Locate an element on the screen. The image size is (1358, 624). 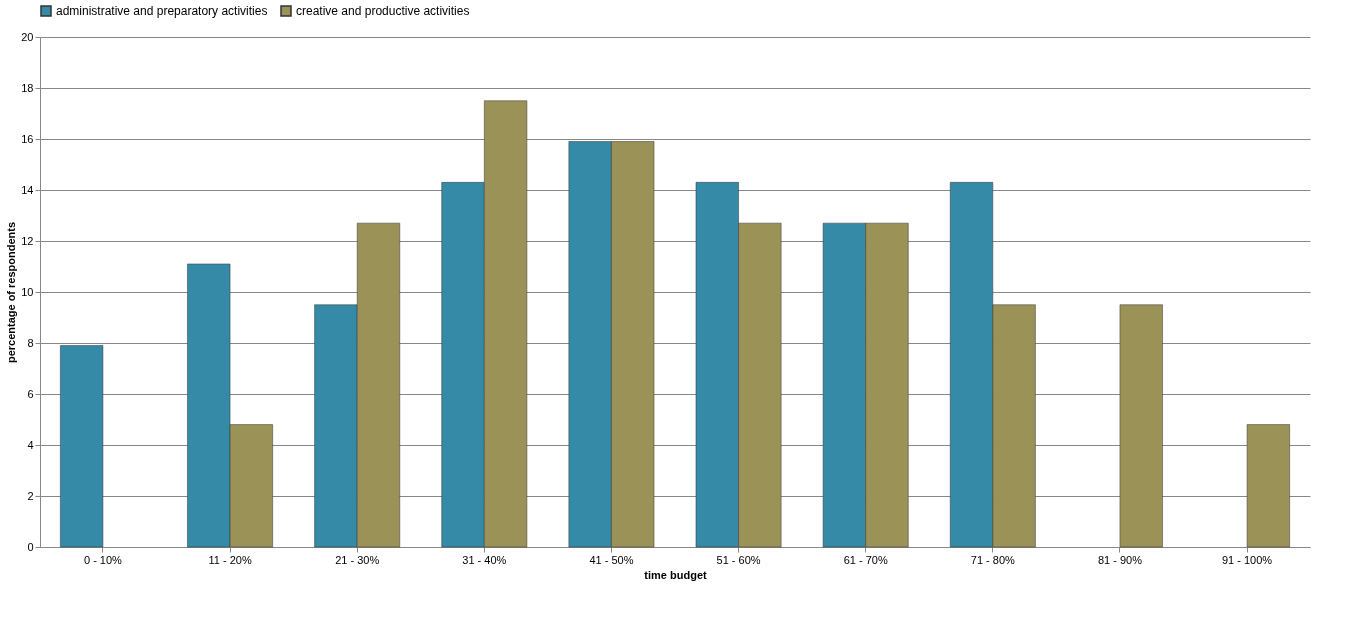
x-axis-title: time budget is located at coordinates (675, 574).